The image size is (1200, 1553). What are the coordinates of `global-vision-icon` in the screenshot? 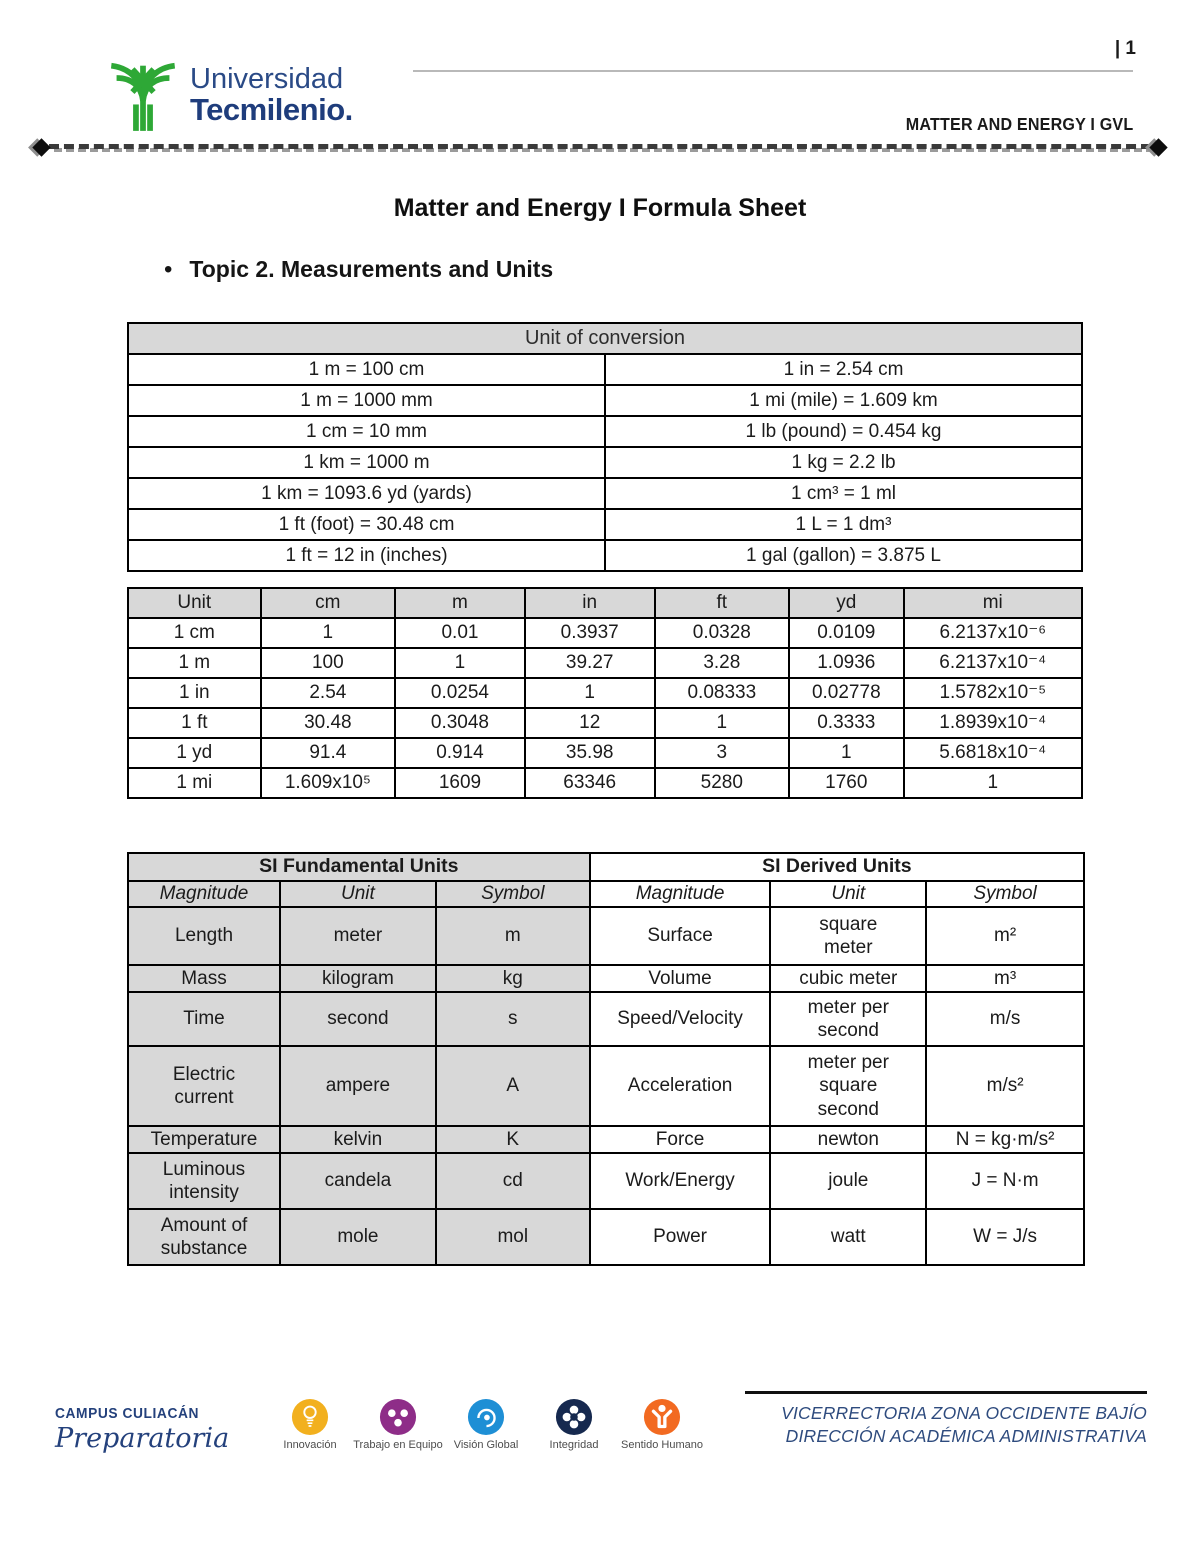 It's located at (486, 1417).